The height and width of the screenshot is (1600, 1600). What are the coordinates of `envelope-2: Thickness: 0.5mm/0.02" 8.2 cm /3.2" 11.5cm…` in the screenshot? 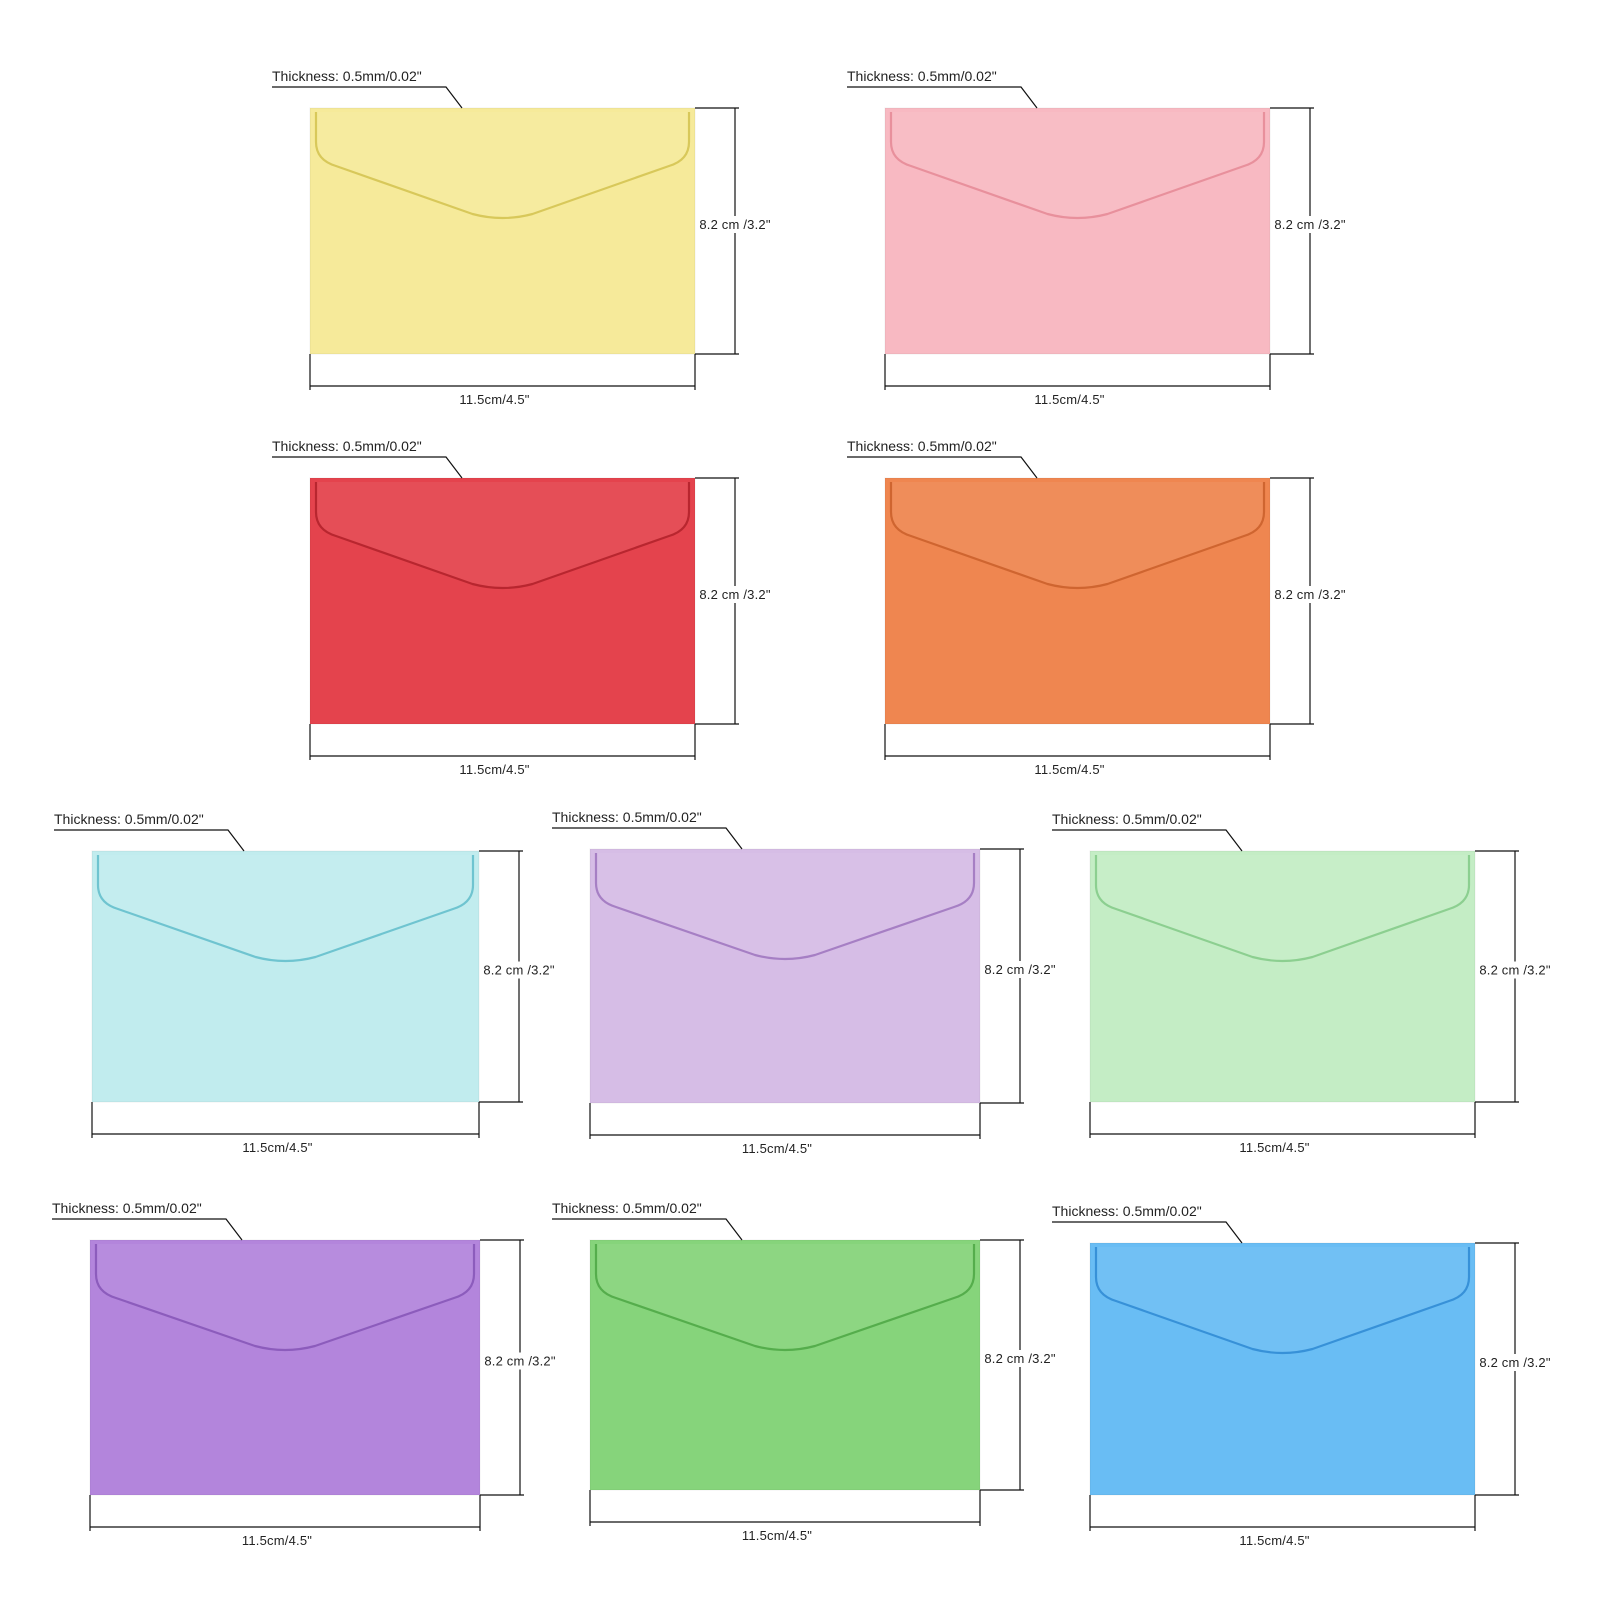 It's located at (1097, 237).